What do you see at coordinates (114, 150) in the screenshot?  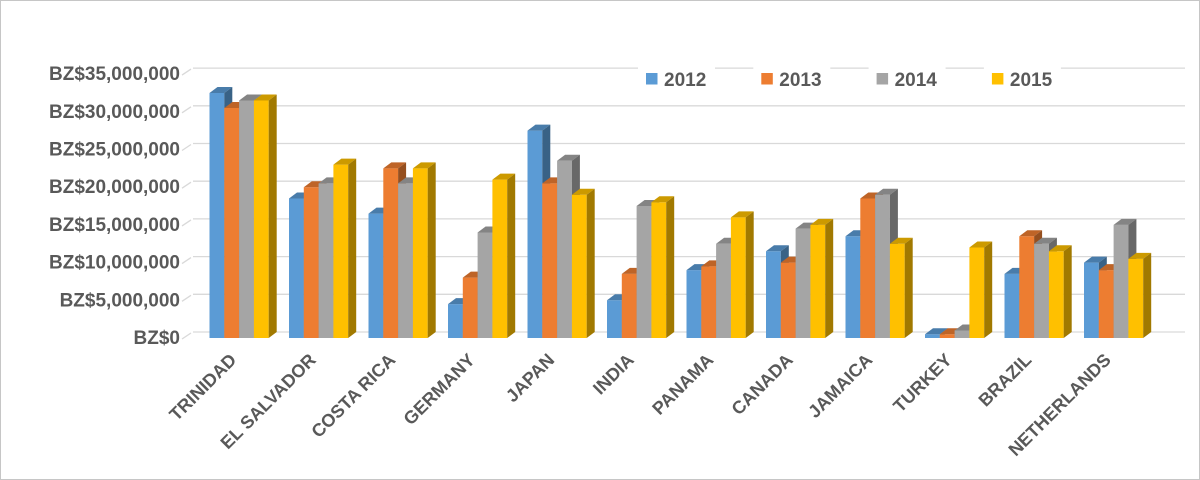 I see `y-axis-tick-label: BZ$25,000,000` at bounding box center [114, 150].